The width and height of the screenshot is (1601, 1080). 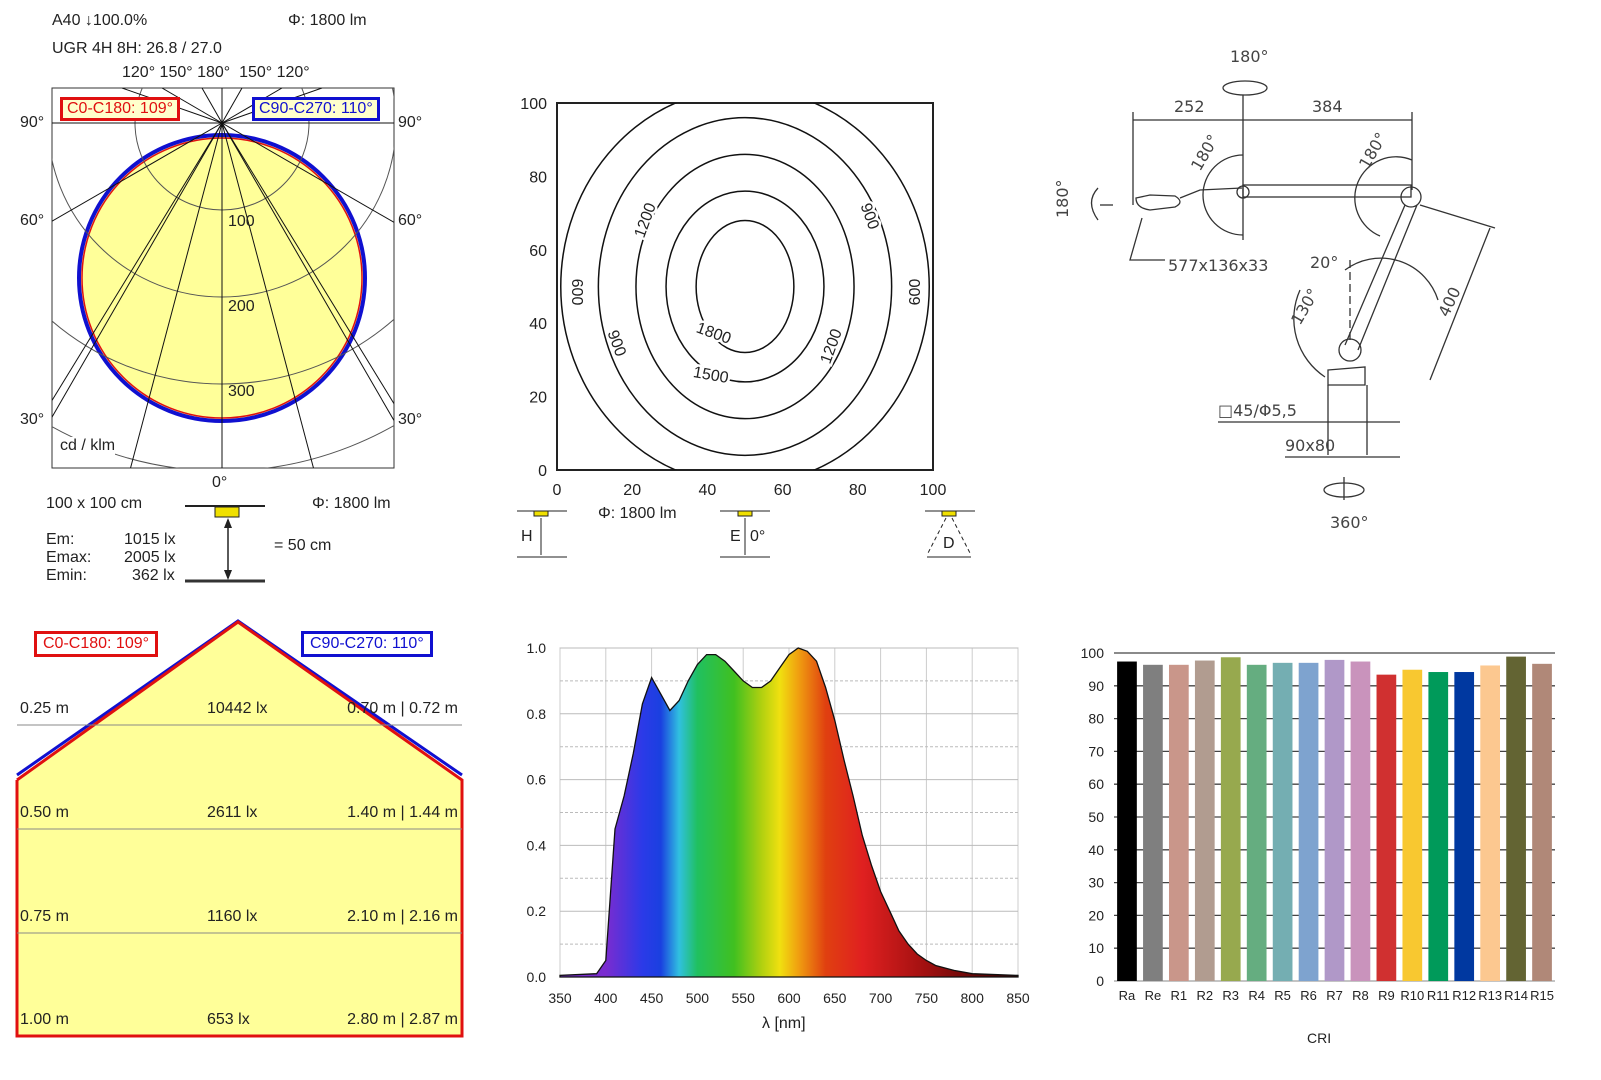 What do you see at coordinates (616, 343) in the screenshot?
I see `isolux-label: 900` at bounding box center [616, 343].